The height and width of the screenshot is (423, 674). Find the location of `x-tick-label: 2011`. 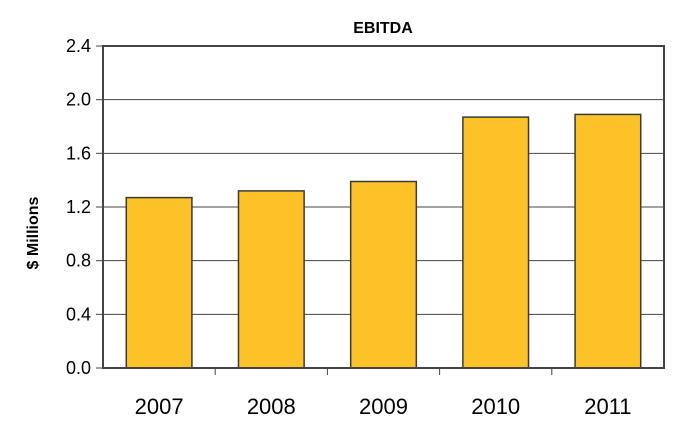

x-tick-label: 2011 is located at coordinates (607, 406).